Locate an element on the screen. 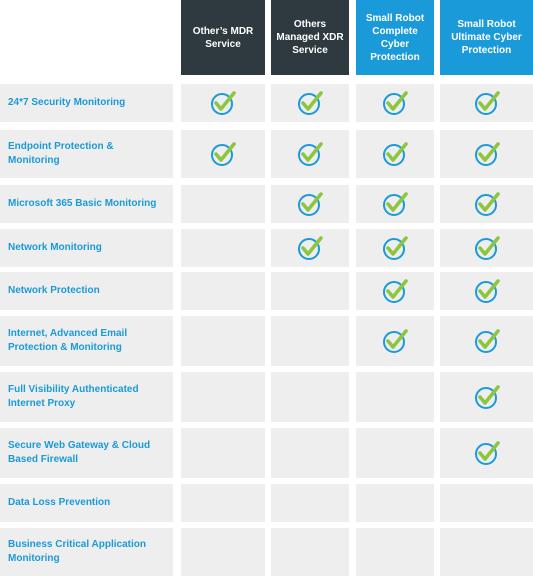  feature-label: Network Monitoring is located at coordinates (86, 248).